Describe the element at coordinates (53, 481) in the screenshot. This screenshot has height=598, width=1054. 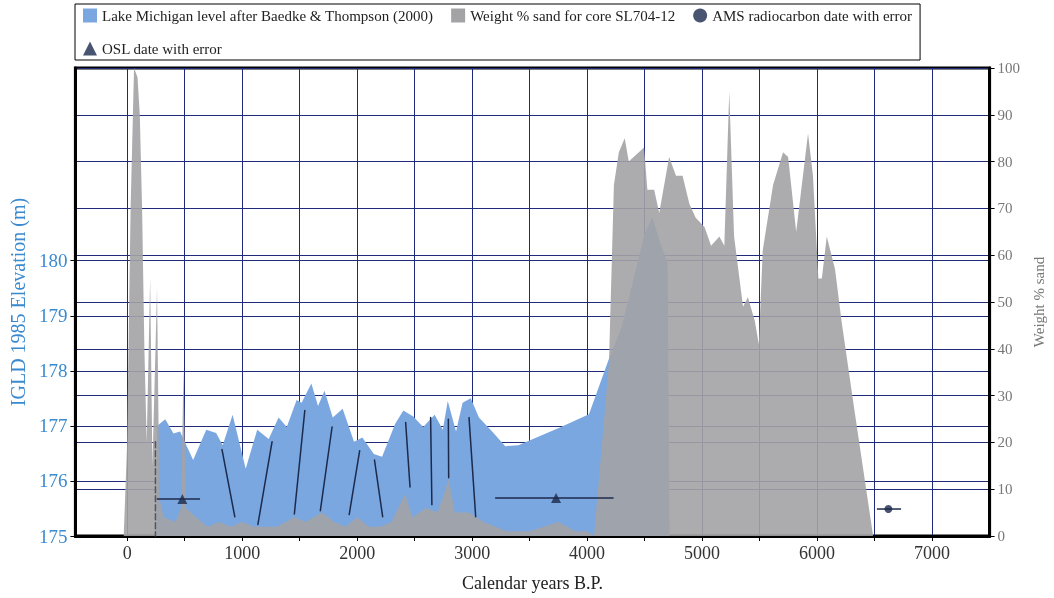
I see `y-tick-label: 176` at that location.